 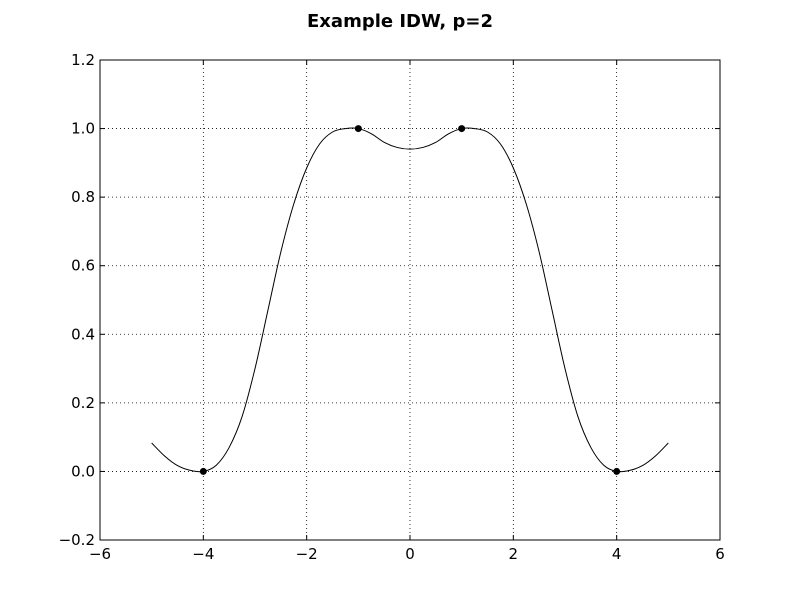 I want to click on x-tick-label: −4, so click(x=203, y=554).